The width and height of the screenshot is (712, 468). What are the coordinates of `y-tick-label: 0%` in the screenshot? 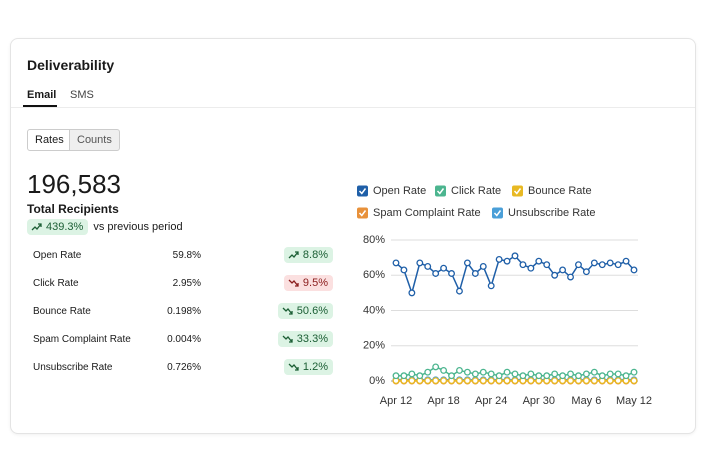 It's located at (377, 381).